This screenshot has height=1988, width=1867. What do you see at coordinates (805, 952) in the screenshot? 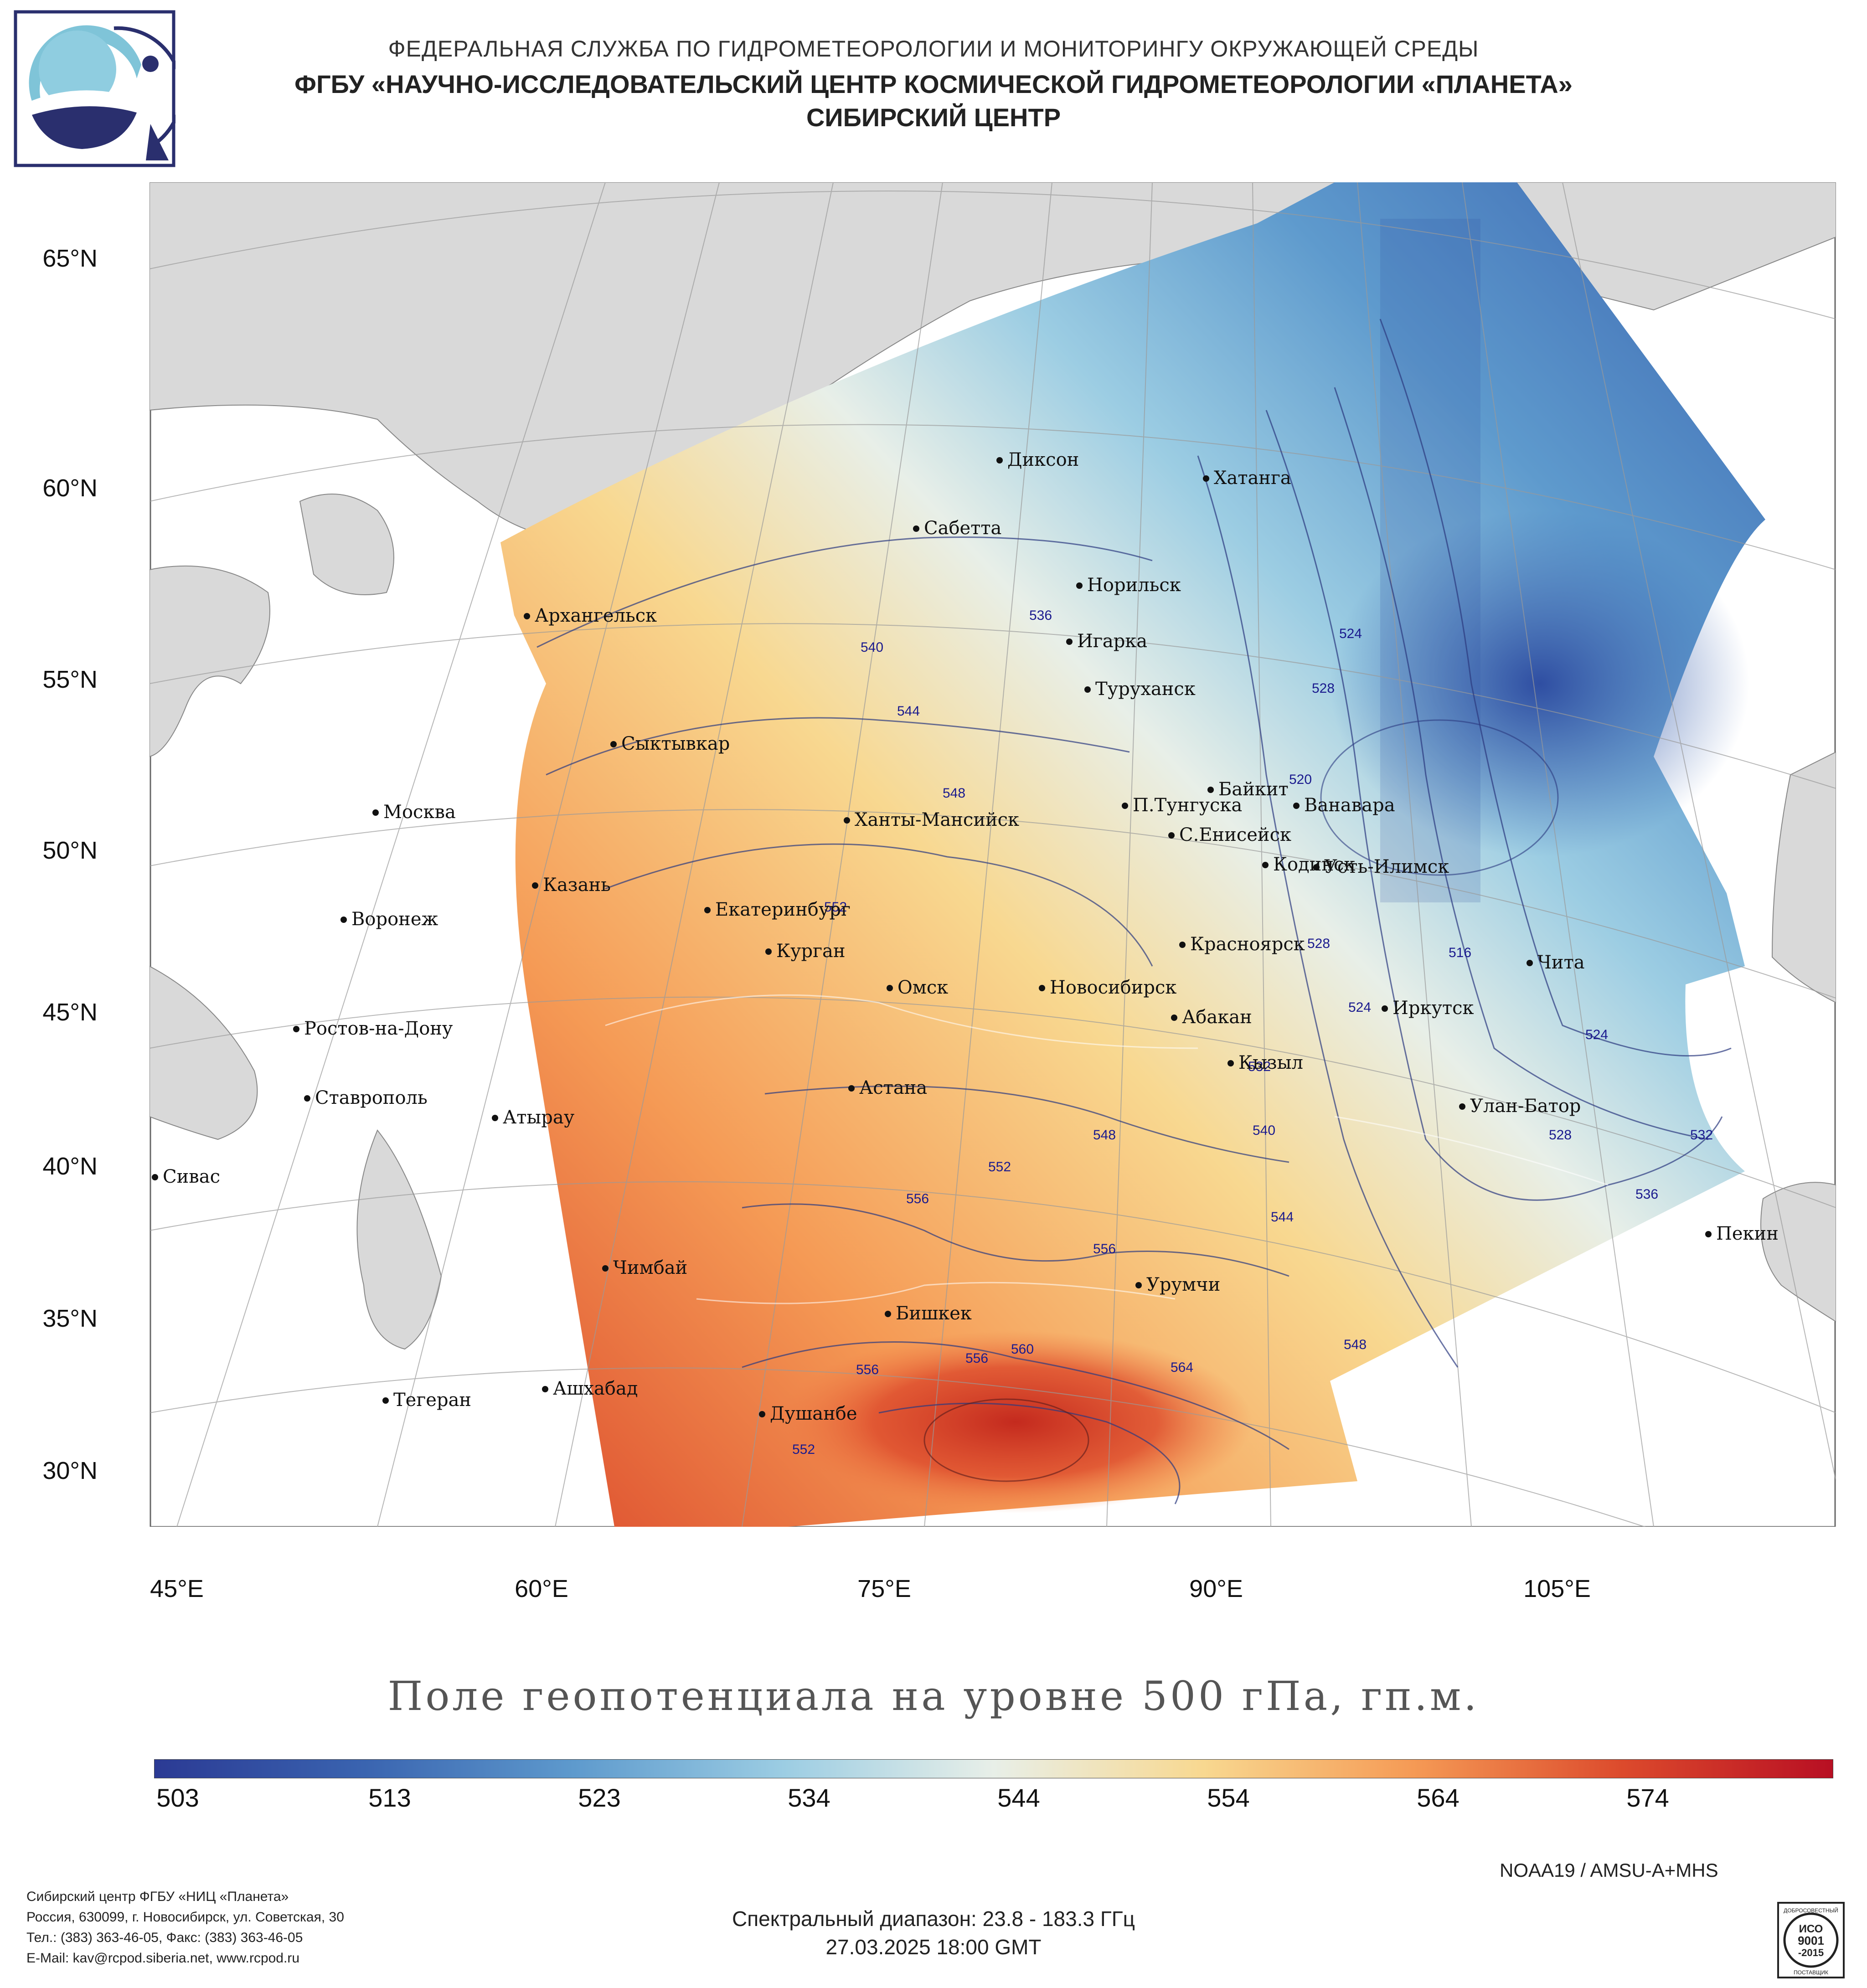
I see `city-marker: Курган` at bounding box center [805, 952].